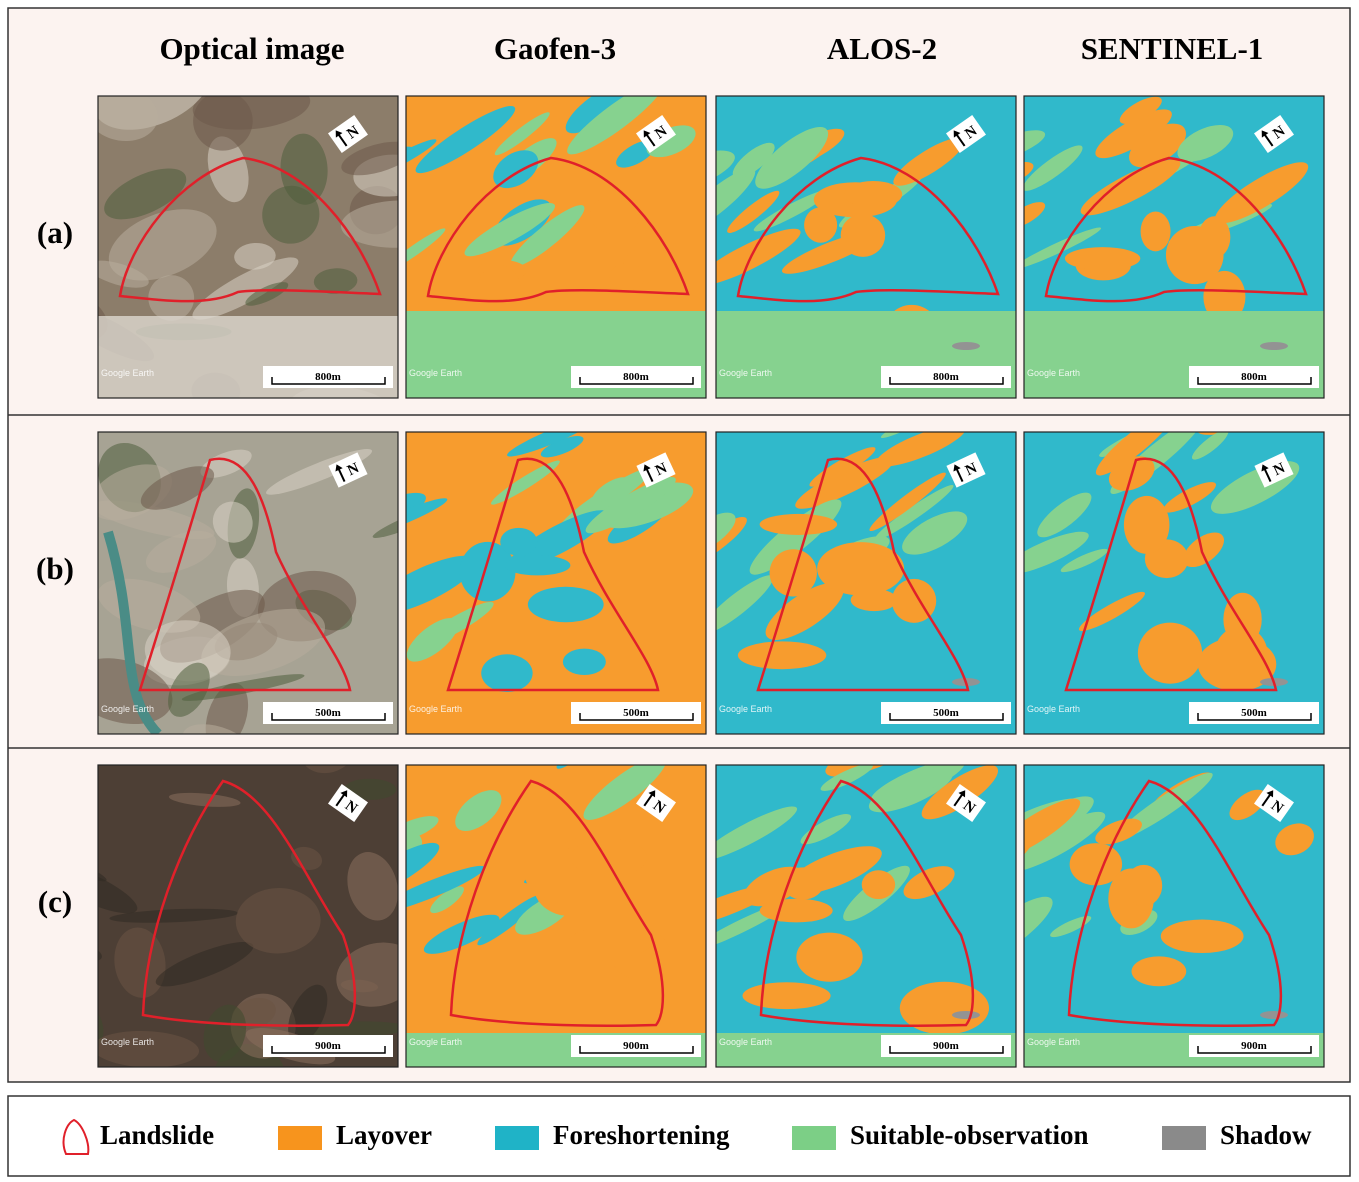  Describe the element at coordinates (348, 803) in the screenshot. I see `north-arrow-bg` at that location.